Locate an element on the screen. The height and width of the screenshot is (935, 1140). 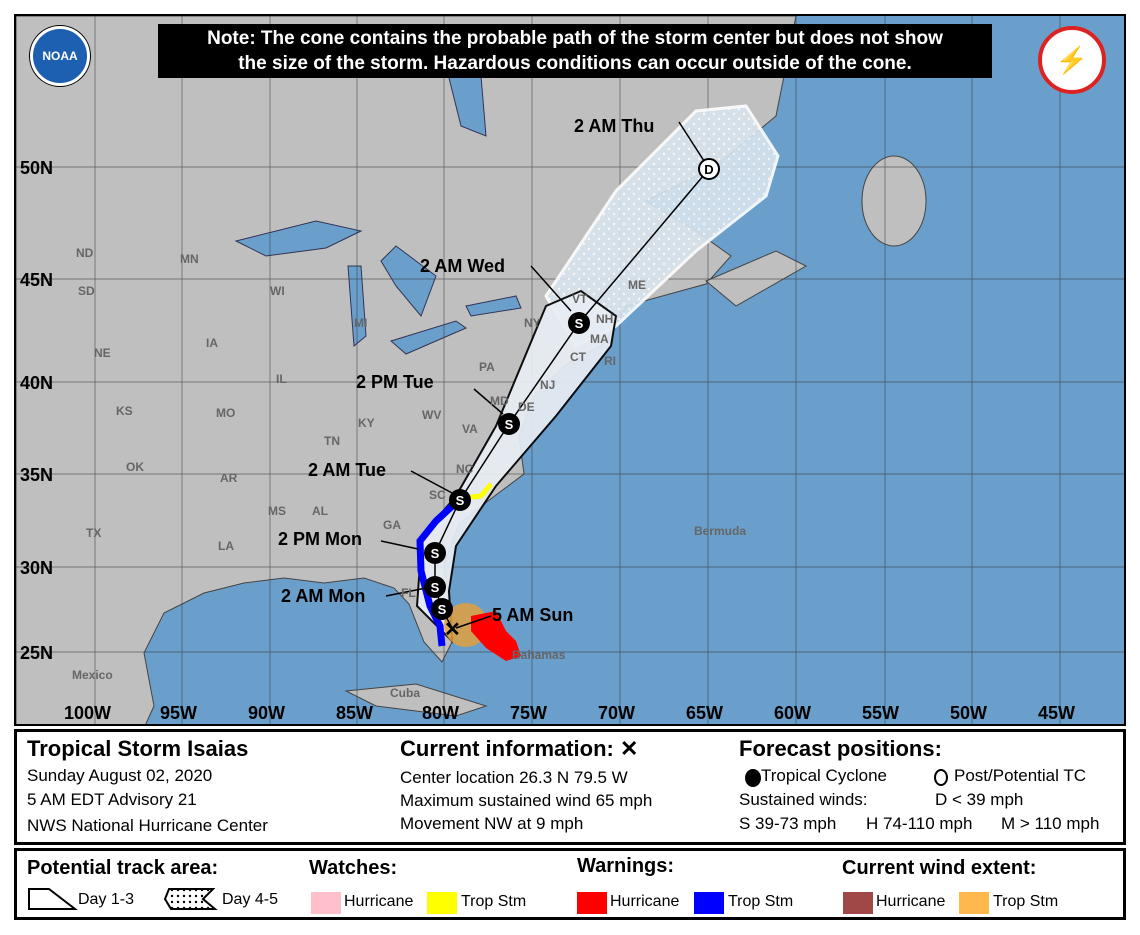
lon-label: 60W is located at coordinates (793, 713).